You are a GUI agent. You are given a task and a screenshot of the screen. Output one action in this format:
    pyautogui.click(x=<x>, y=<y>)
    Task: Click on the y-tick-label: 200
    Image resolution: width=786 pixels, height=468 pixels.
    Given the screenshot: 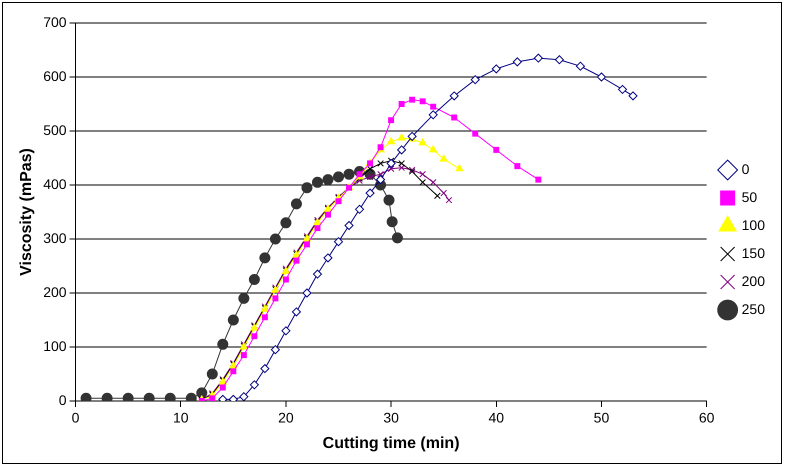 What is the action you would take?
    pyautogui.click(x=55, y=292)
    